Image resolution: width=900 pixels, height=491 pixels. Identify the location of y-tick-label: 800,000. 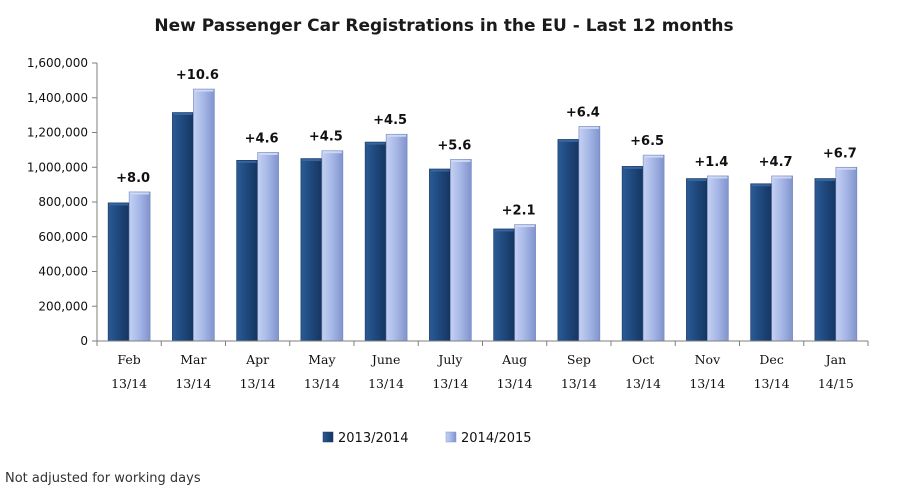
(63, 202).